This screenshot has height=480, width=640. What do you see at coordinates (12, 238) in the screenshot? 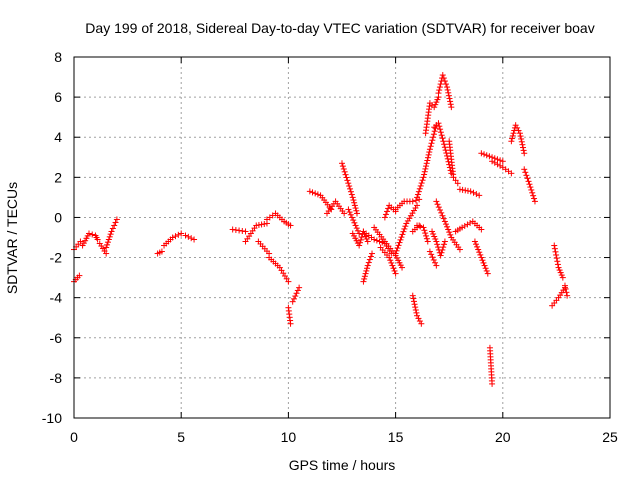
I see `y-axis-label: SDTVAR / TECUs` at bounding box center [12, 238].